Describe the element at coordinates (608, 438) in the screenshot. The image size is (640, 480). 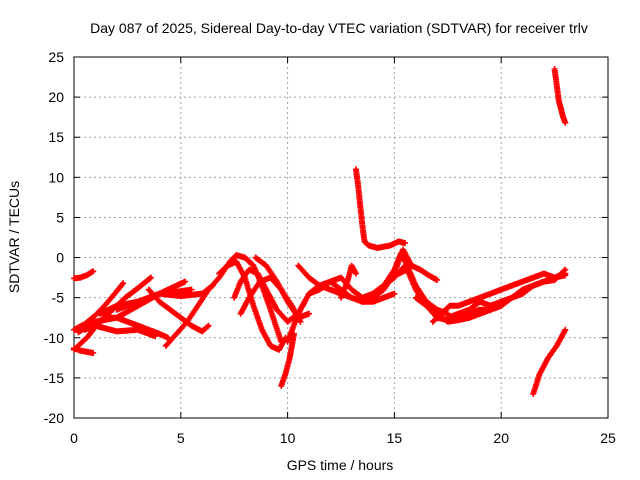
I see `x-tick-label: 25` at that location.